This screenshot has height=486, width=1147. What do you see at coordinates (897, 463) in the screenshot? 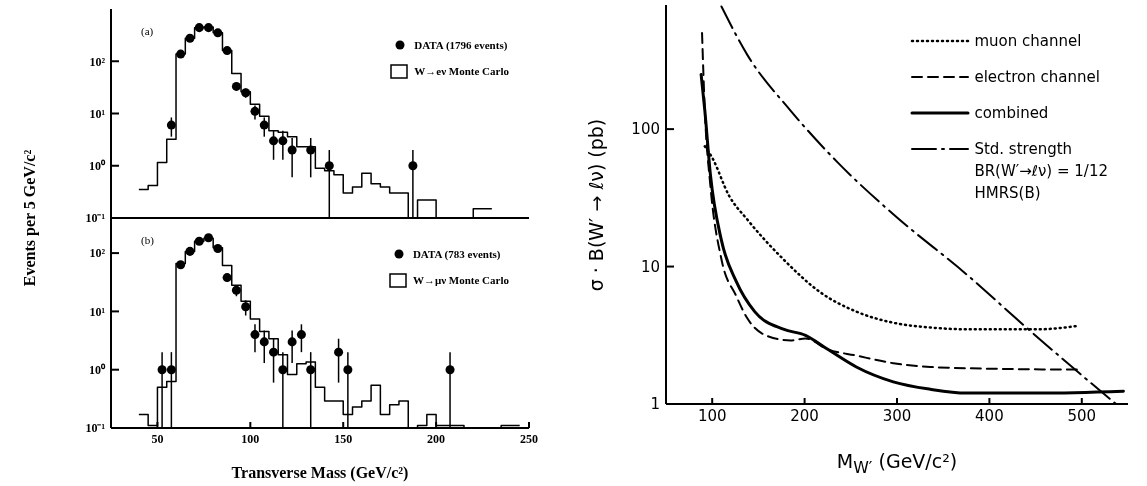
I see `x-axis-title: M$_{W′}$ (GeV/c²)` at bounding box center [897, 463].